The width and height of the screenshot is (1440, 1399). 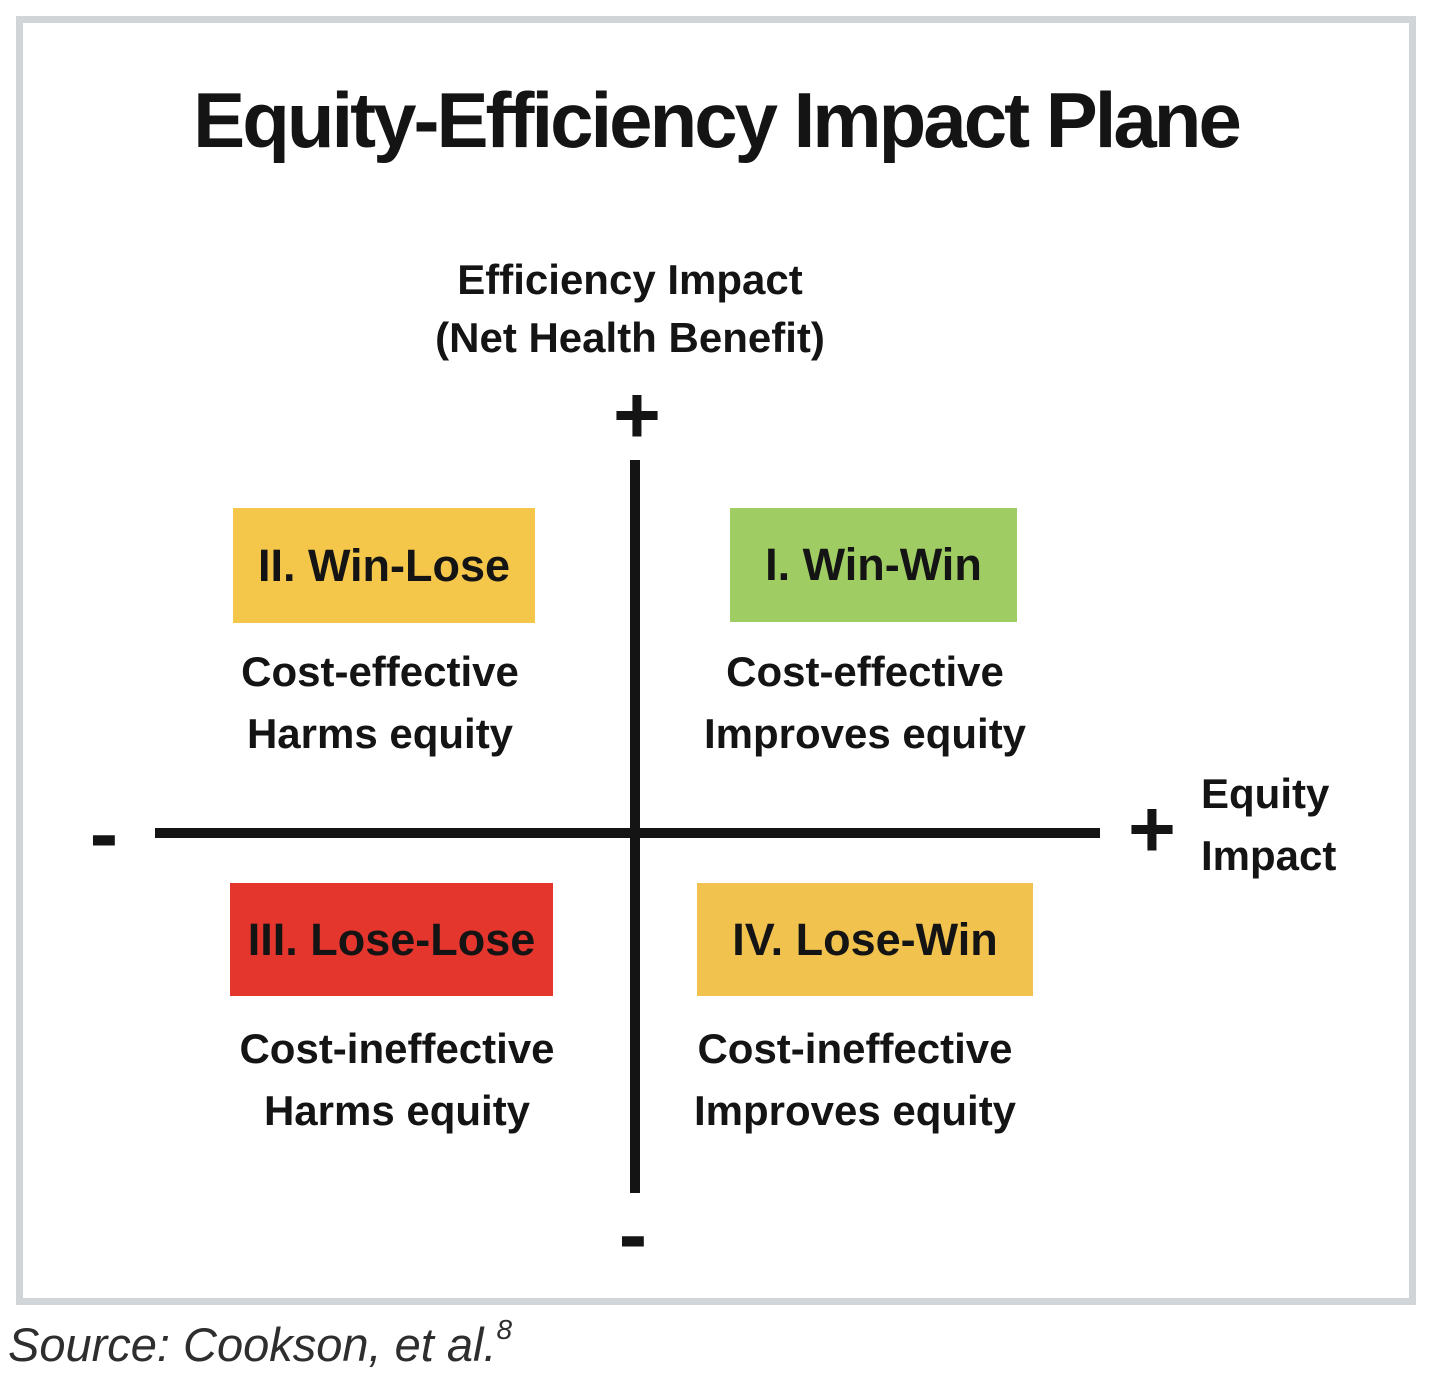 I want to click on x-axis-line, so click(x=627, y=833).